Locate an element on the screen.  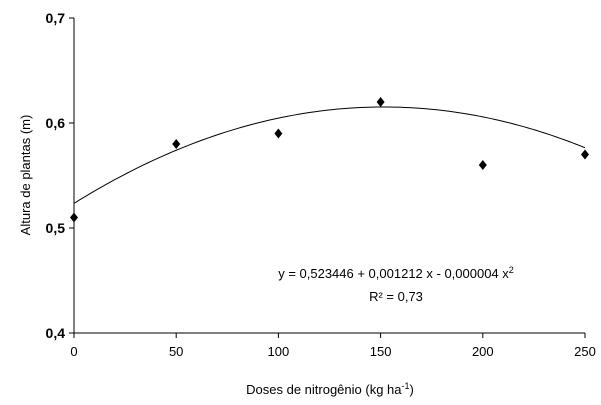
equation-label: y = 0,523446 + 0,001212 x - 0,000004 x2 is located at coordinates (396, 273).